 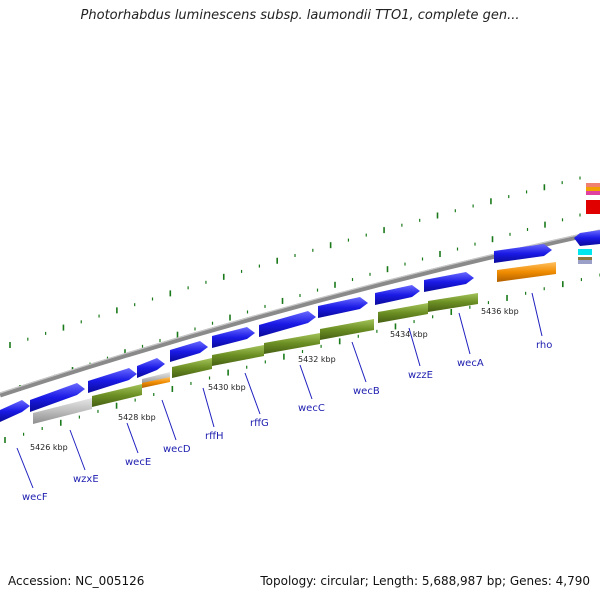 I want to click on accession-text: Accession: NC_005126, so click(x=76, y=581).